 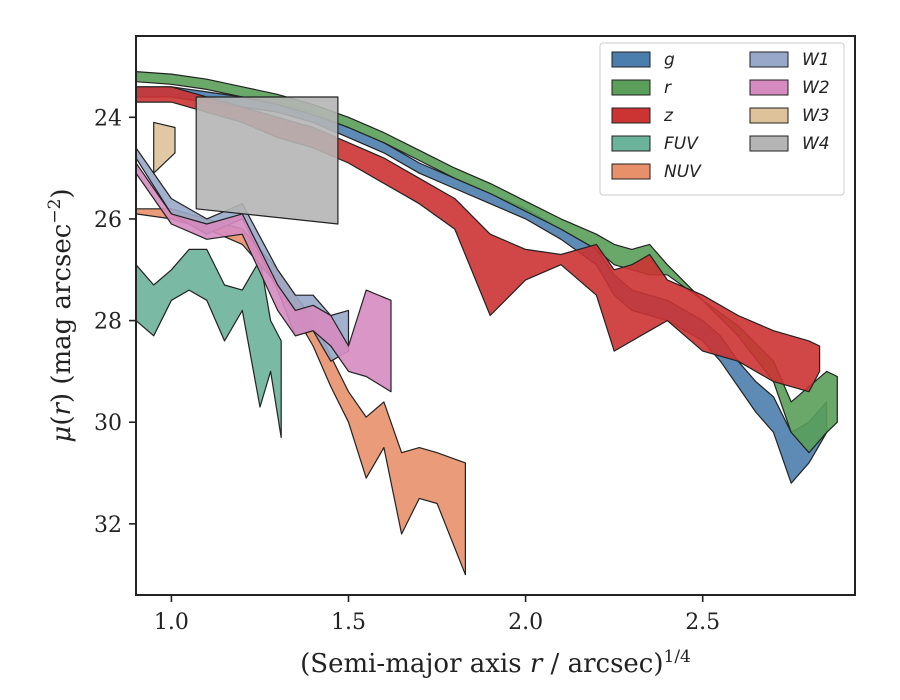 What do you see at coordinates (631, 115) in the screenshot?
I see `legend-swatch-z` at bounding box center [631, 115].